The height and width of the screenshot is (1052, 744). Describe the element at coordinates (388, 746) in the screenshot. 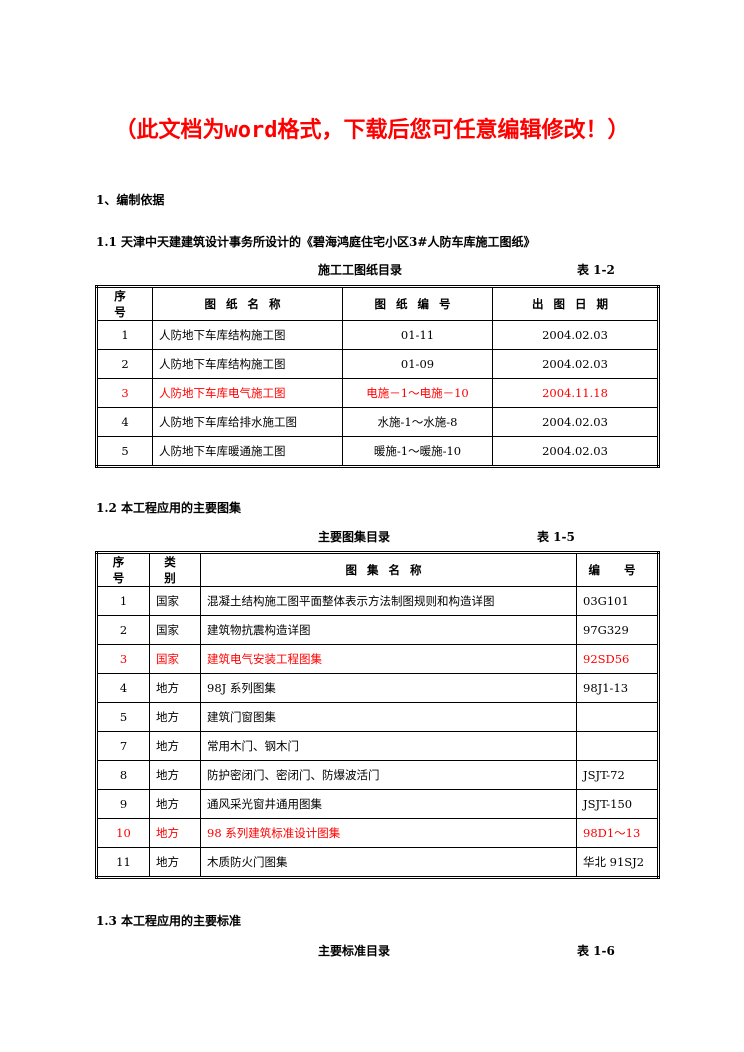

I see `table-cell: 常用木门、钢木门` at that location.